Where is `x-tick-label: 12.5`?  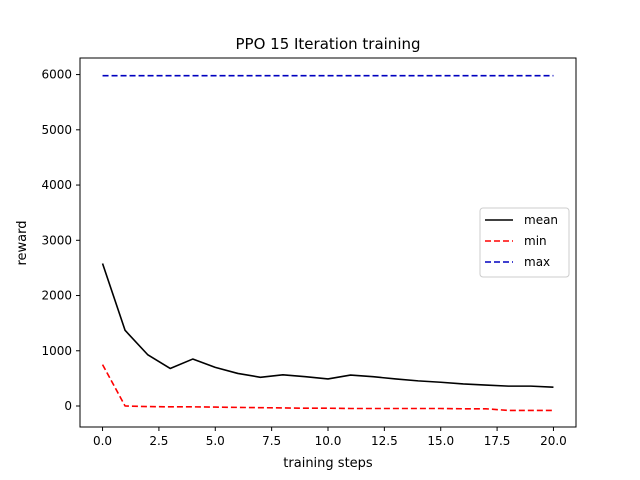
x-tick-label: 12.5 is located at coordinates (384, 441).